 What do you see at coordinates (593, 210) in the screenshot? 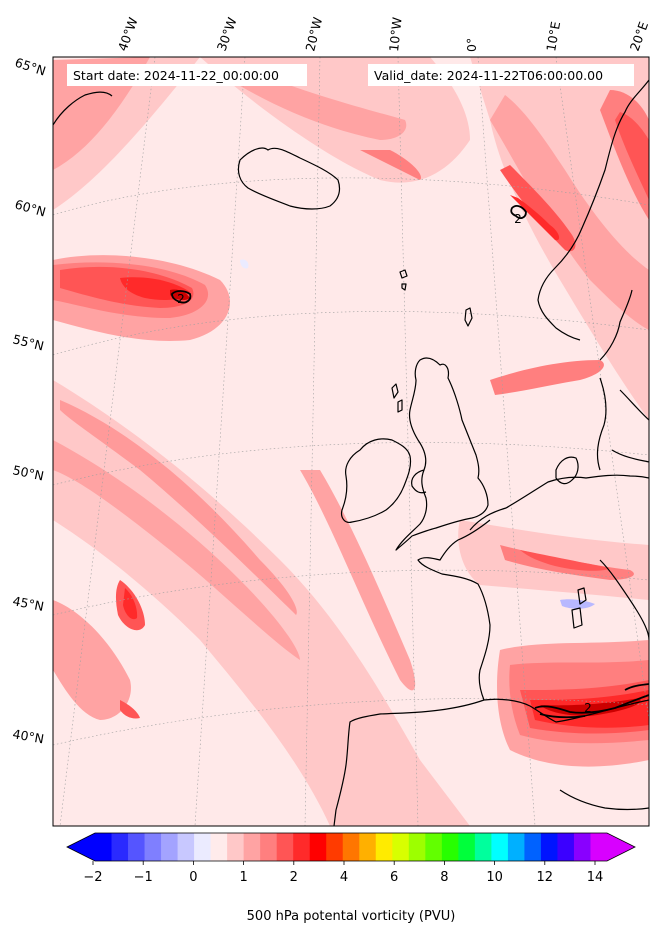
I see `norway-coast` at bounding box center [593, 210].